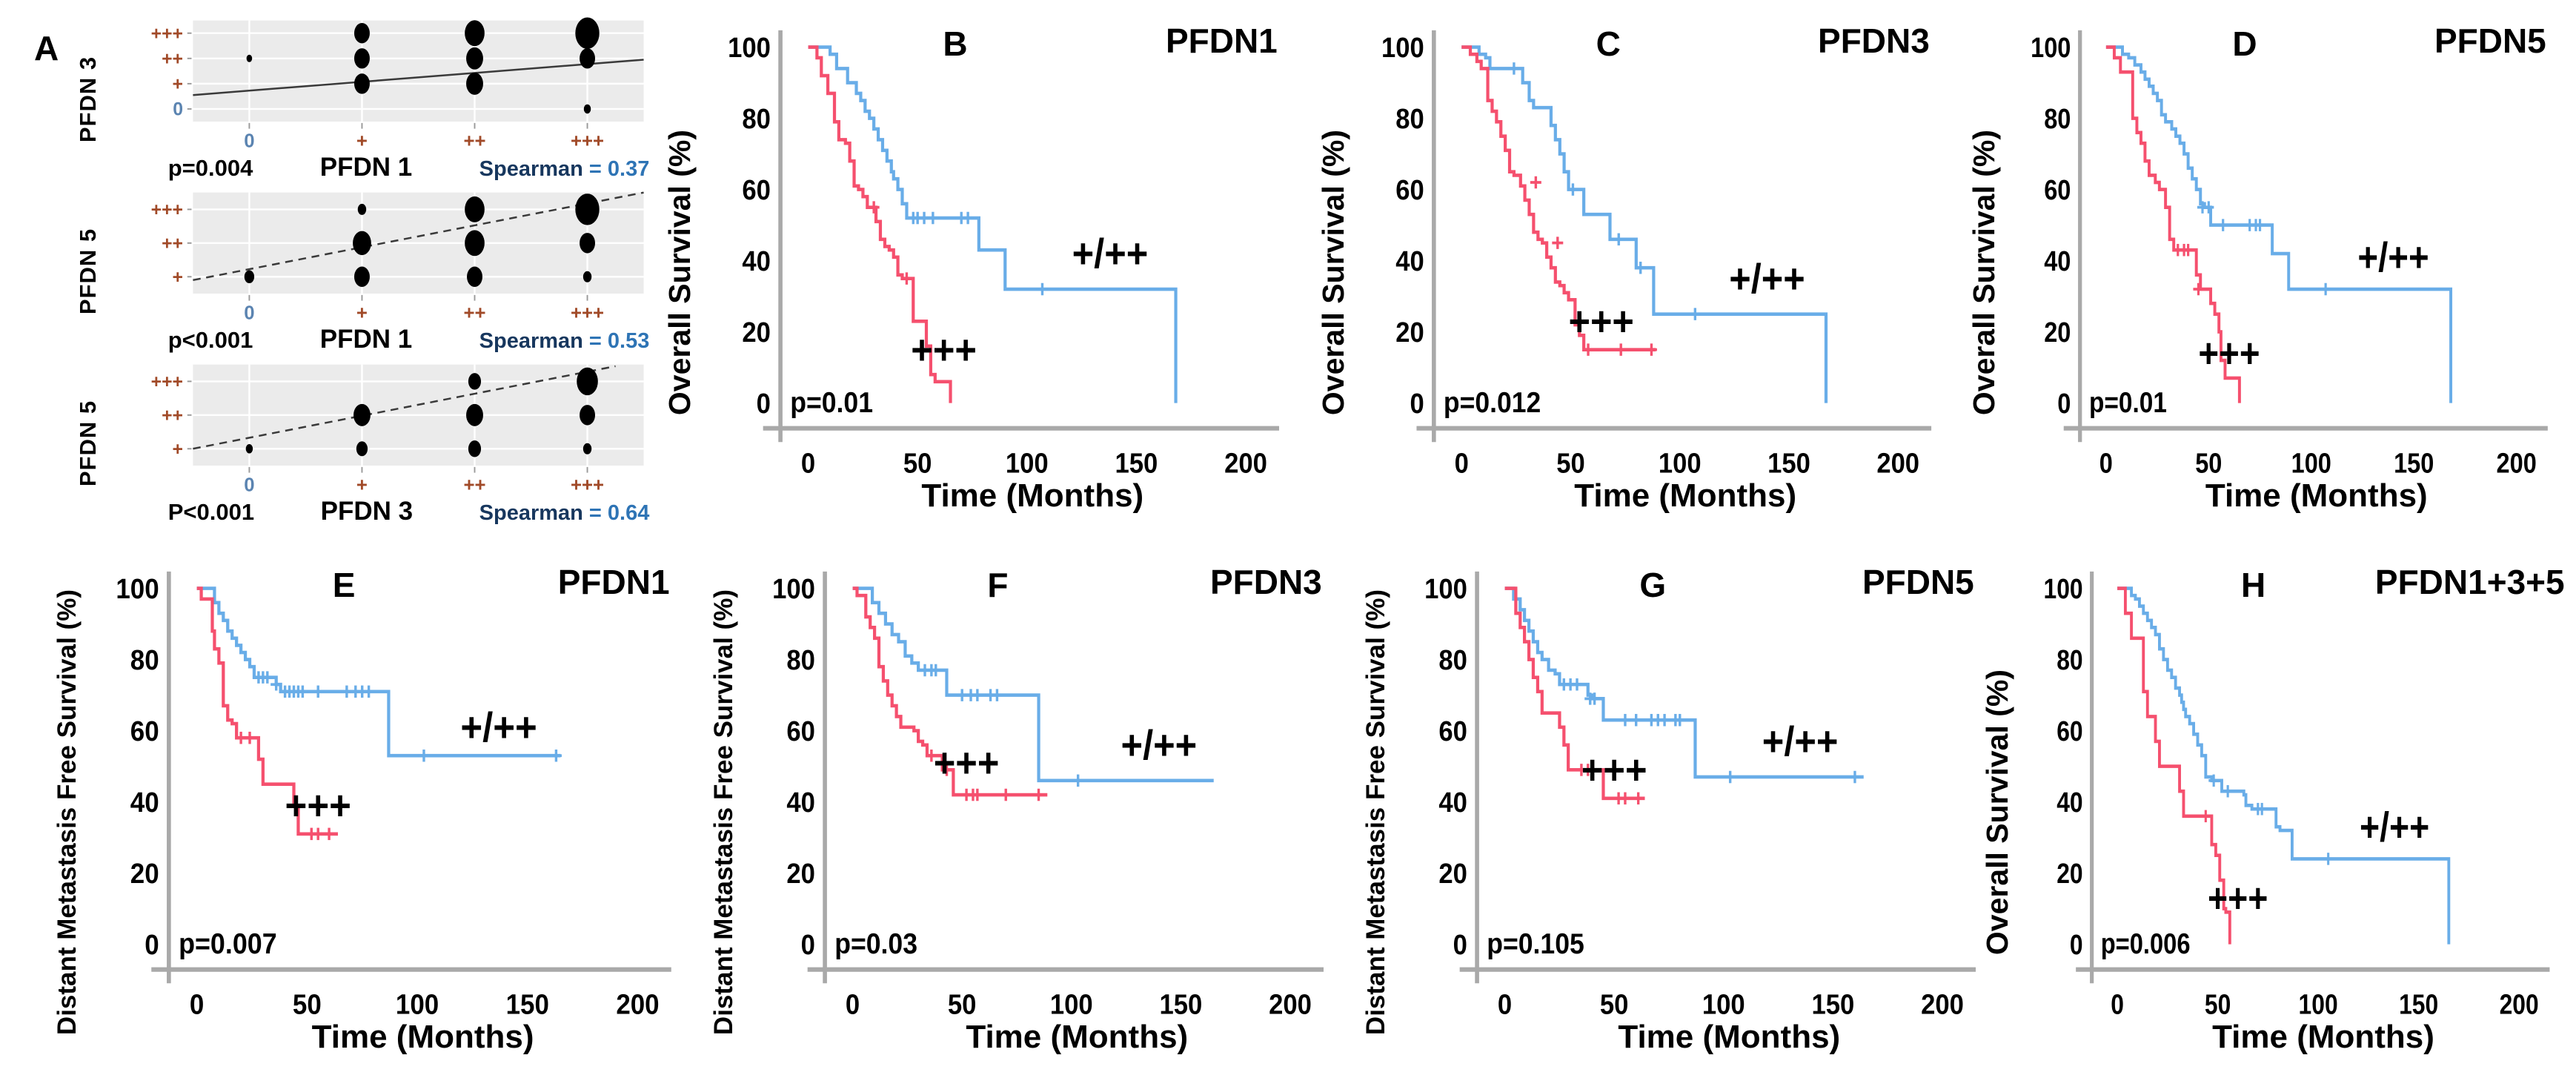  What do you see at coordinates (998, 585) in the screenshot?
I see `panel-letter: F` at bounding box center [998, 585].